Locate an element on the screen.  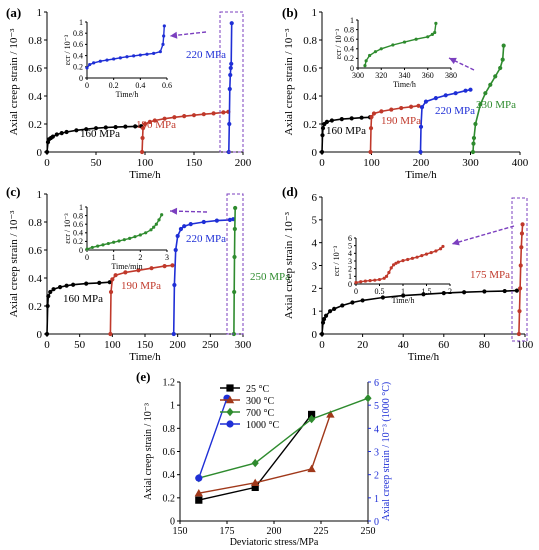
y-right-tick-label: 6 is located at coordinates (376, 383).